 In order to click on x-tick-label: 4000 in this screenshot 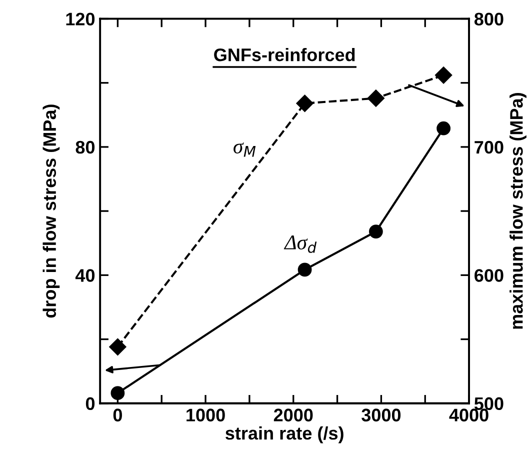, I will do `click(468, 415)`.